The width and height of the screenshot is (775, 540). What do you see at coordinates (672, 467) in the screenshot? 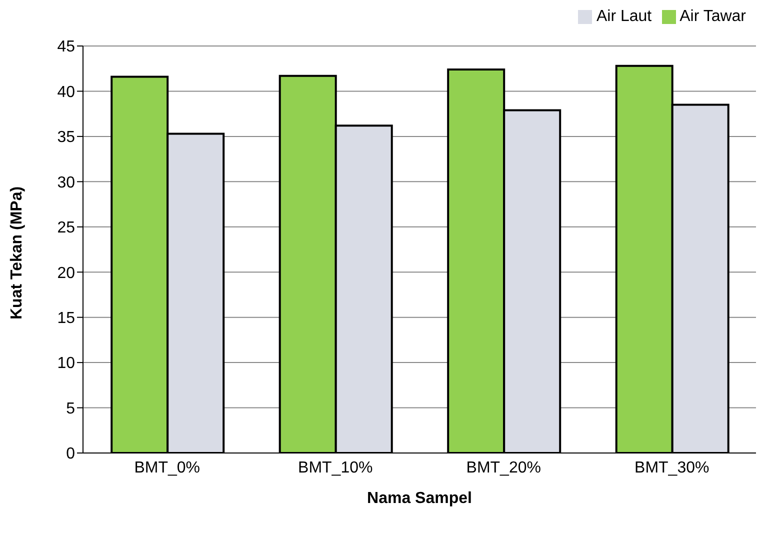
I see `x-tick-label: BMT_30%` at bounding box center [672, 467].